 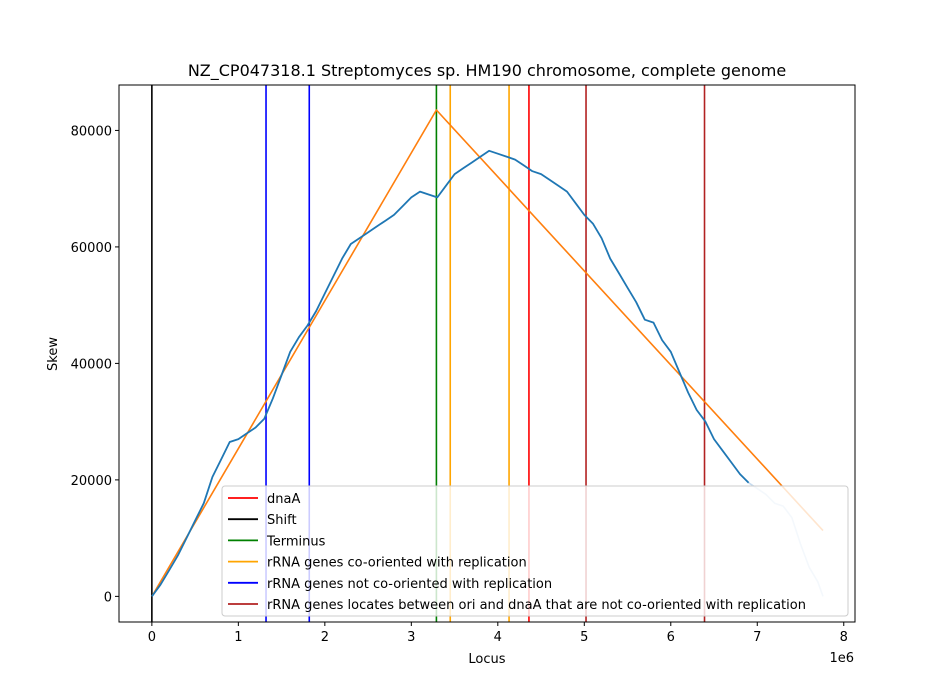 I want to click on y-tick-label: 40000, so click(x=91, y=364).